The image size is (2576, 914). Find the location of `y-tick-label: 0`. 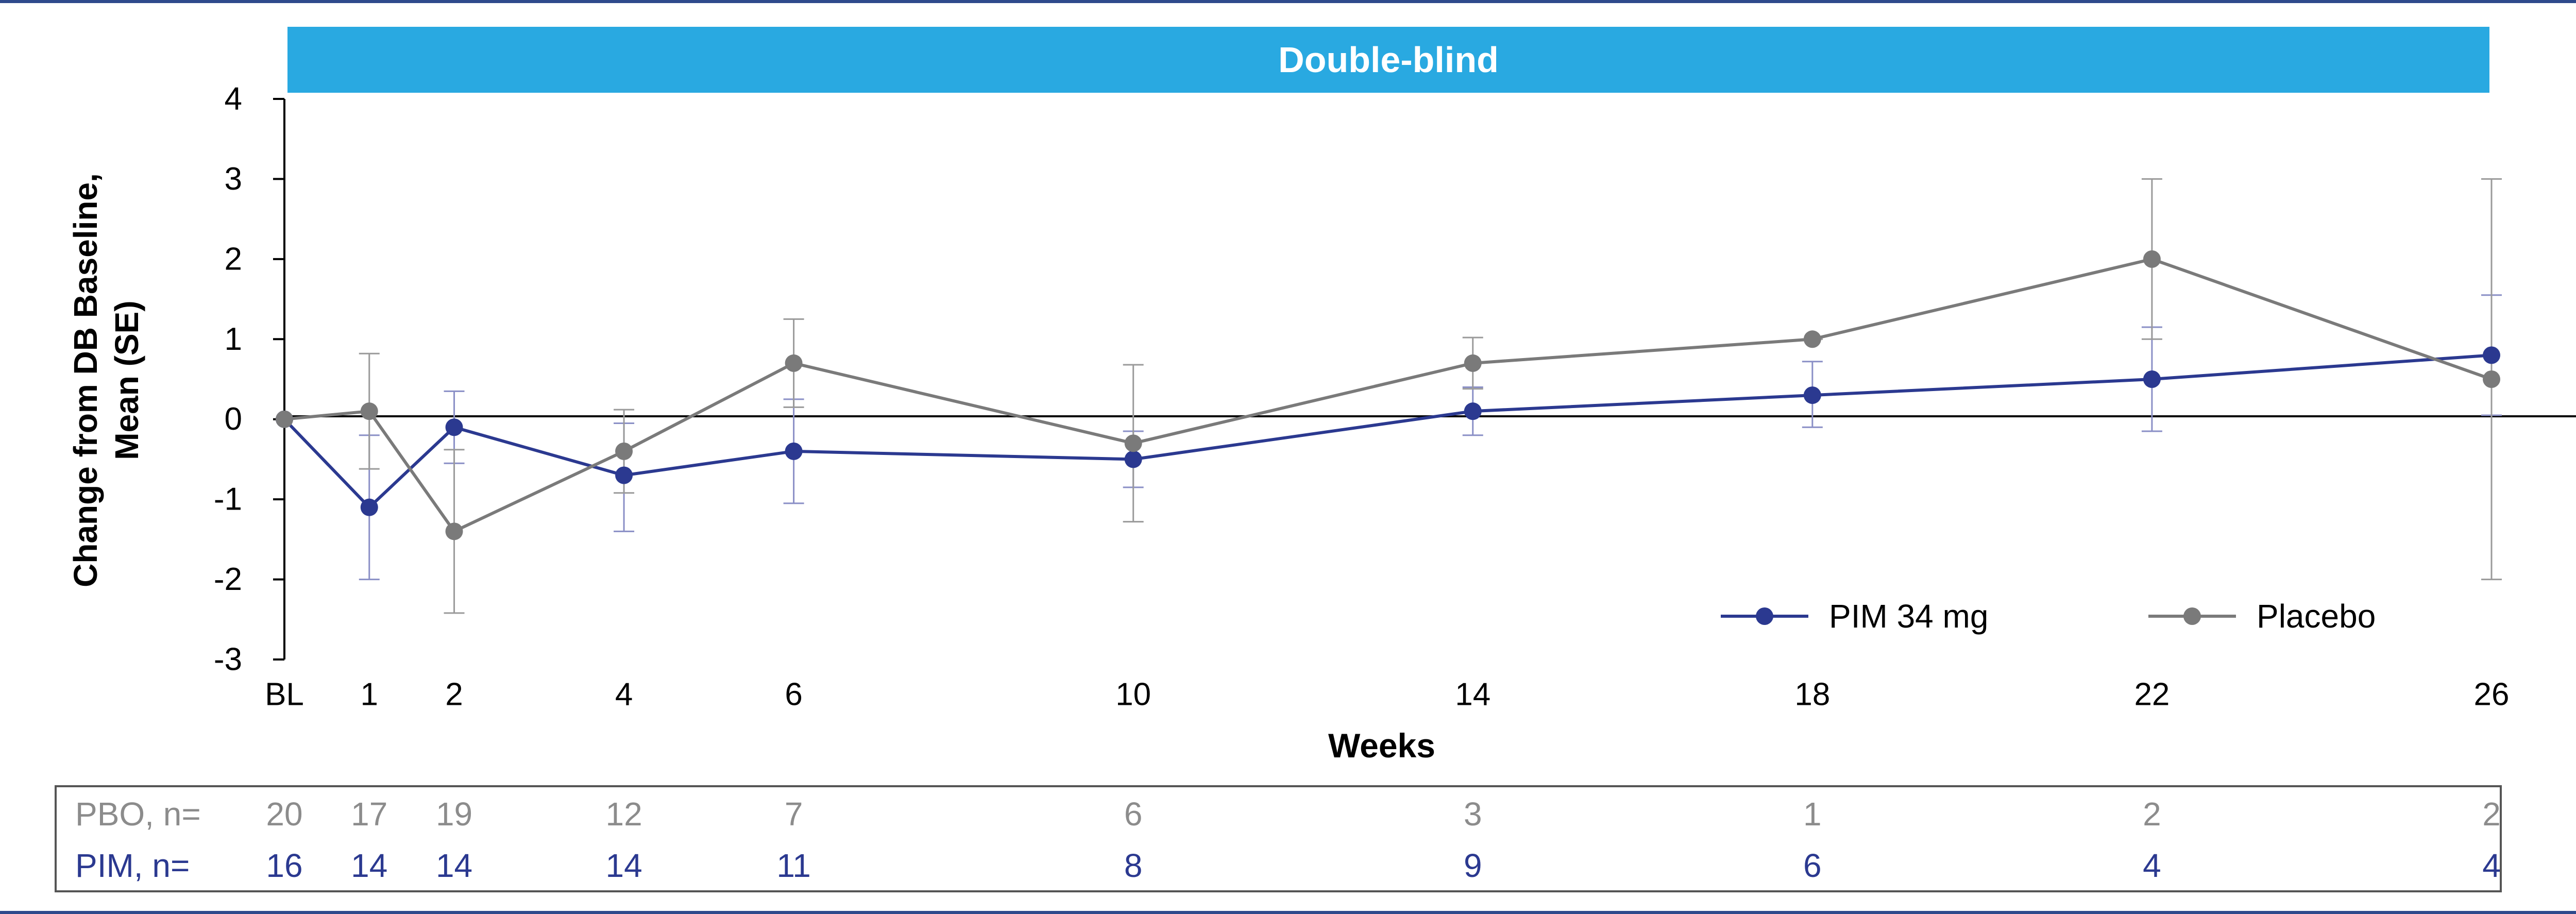

y-tick-label: 0 is located at coordinates (233, 419).